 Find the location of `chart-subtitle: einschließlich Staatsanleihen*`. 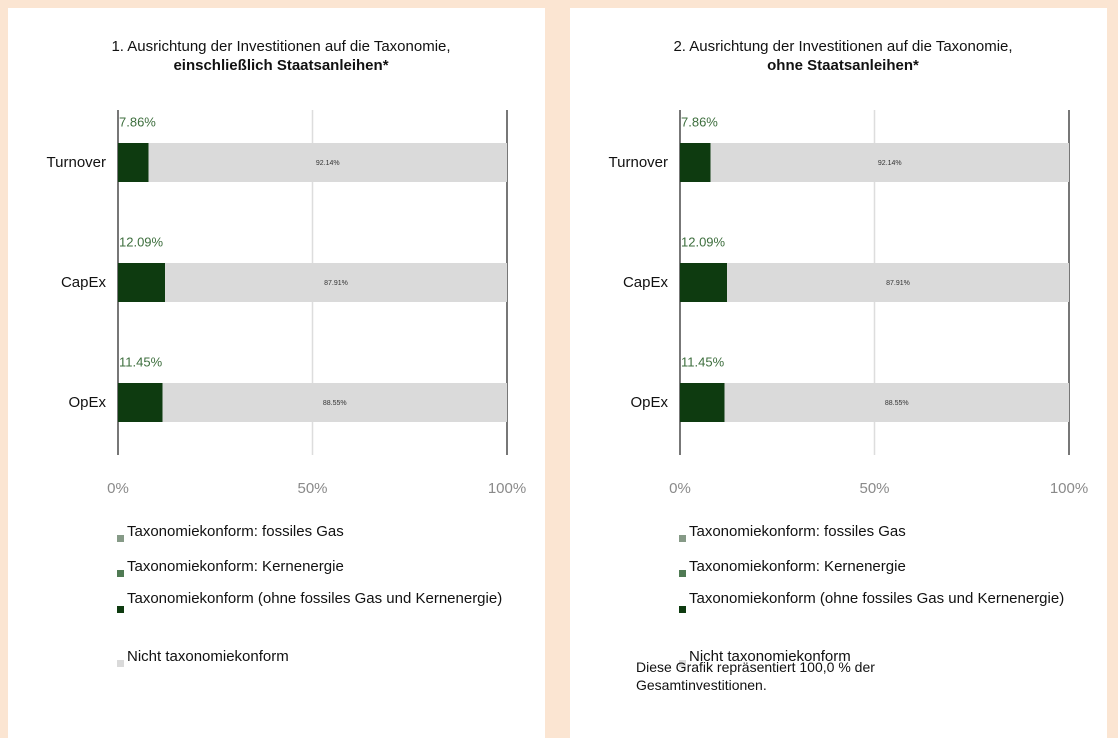

chart-subtitle: einschließlich Staatsanleihen* is located at coordinates (280, 65).